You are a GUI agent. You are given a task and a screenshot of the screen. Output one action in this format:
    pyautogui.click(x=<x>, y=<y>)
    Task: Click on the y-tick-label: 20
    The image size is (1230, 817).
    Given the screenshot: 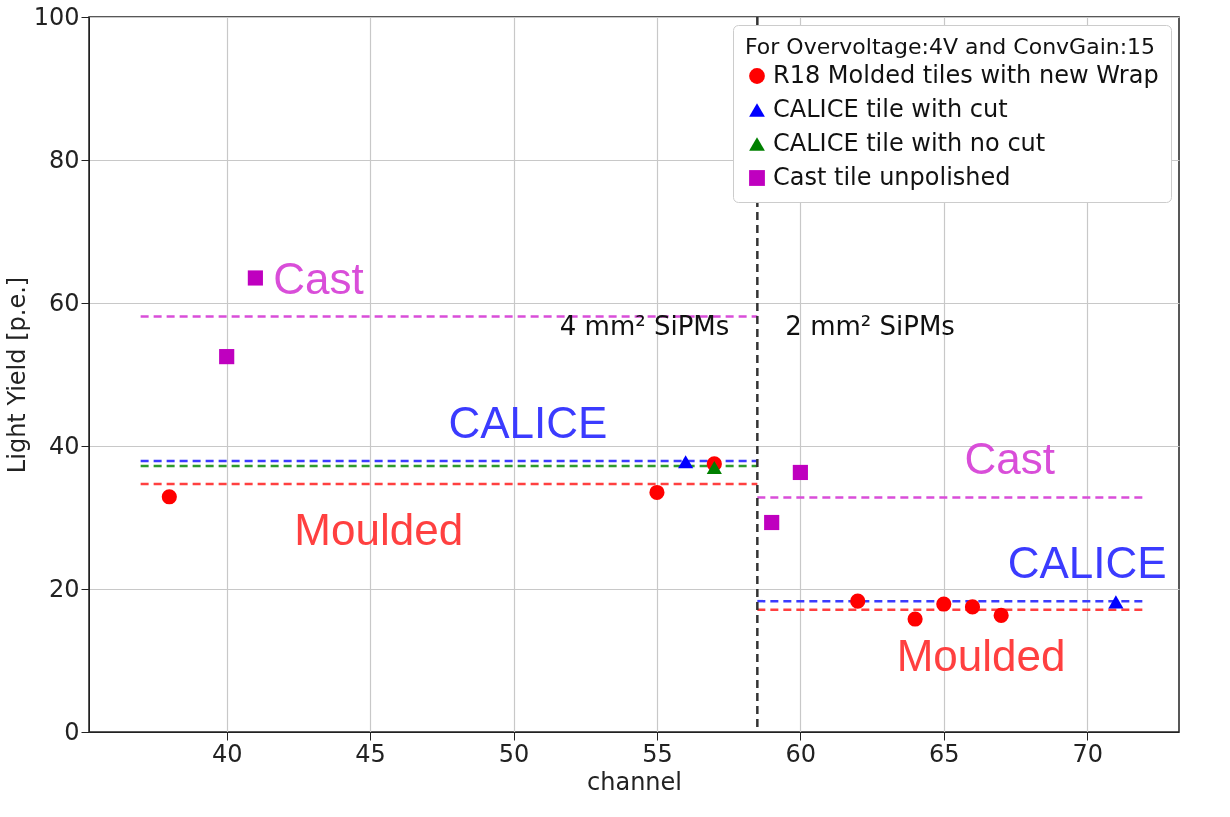 What is the action you would take?
    pyautogui.click(x=64, y=588)
    